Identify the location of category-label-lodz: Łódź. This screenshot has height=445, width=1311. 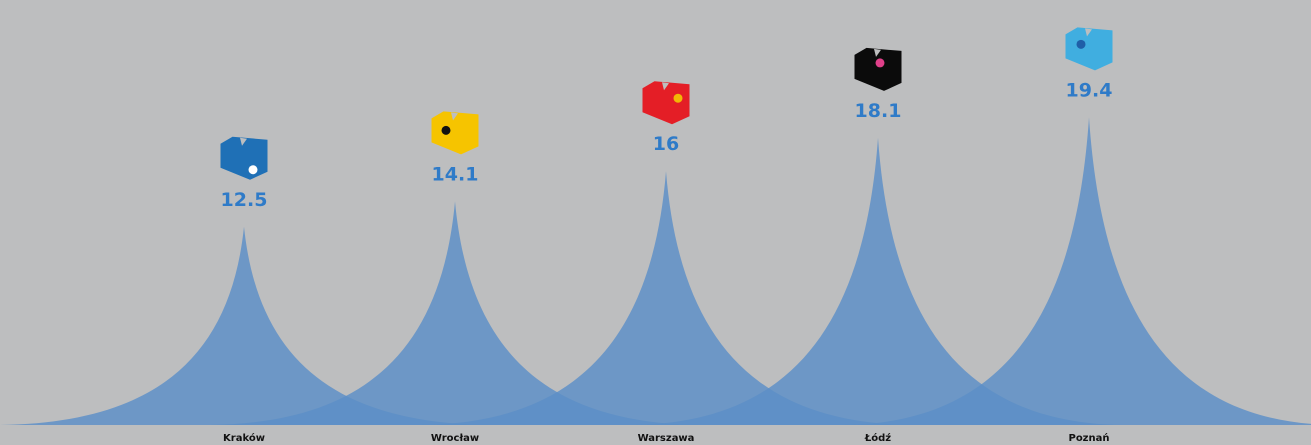
(877, 438).